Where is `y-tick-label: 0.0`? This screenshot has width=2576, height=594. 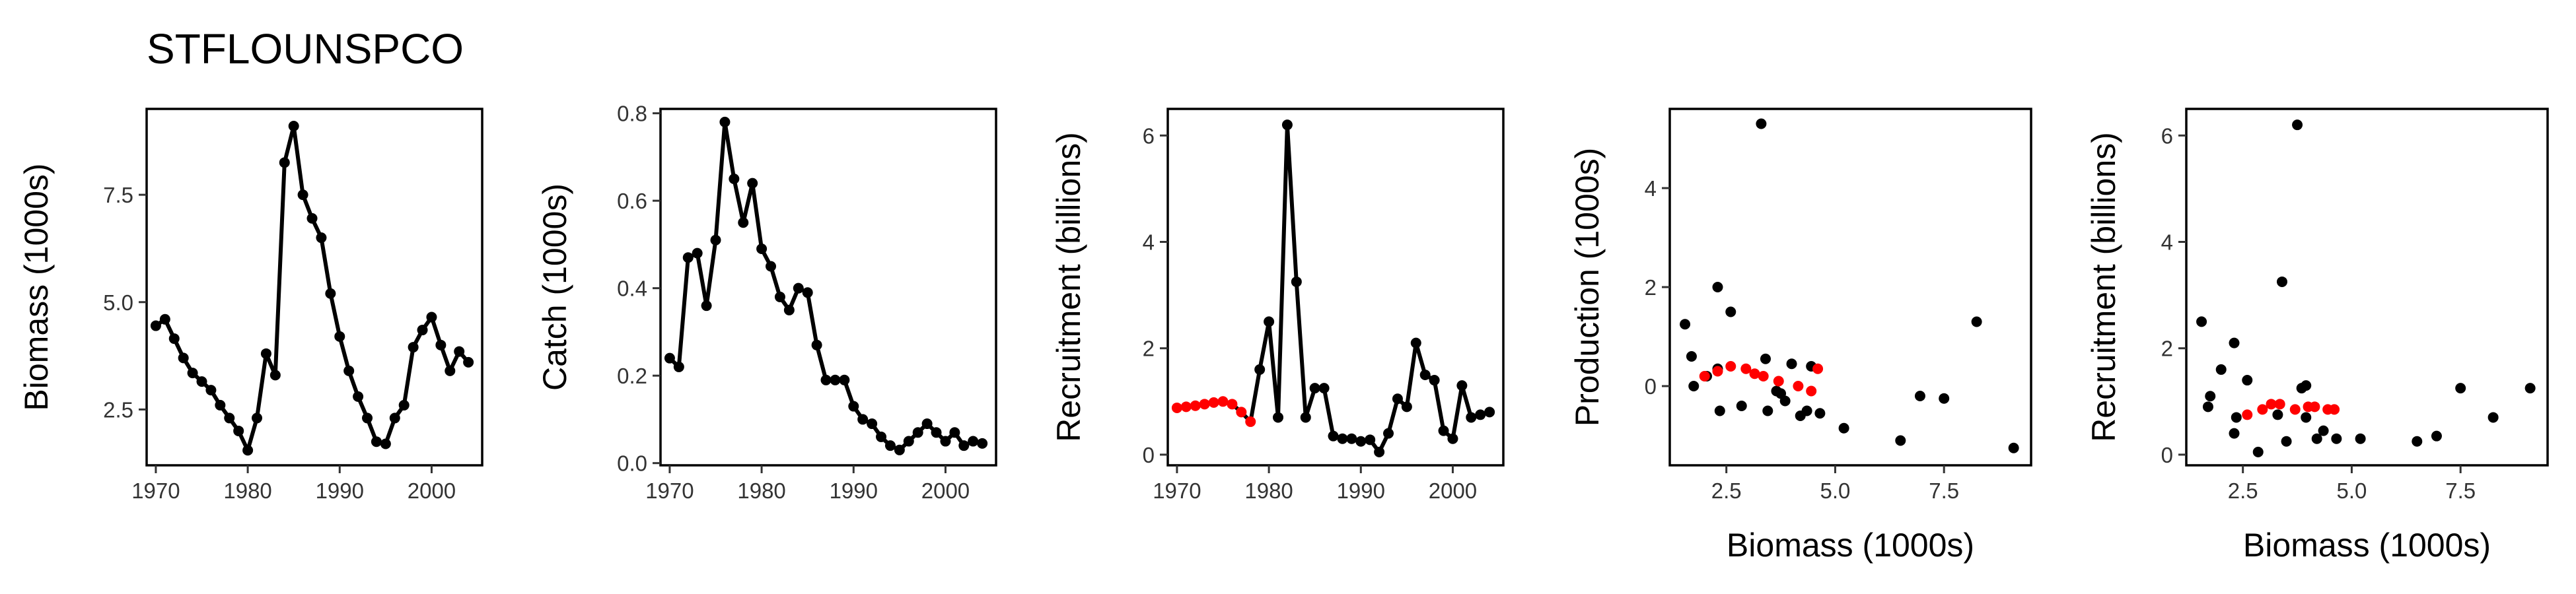
y-tick-label: 0.0 is located at coordinates (632, 463).